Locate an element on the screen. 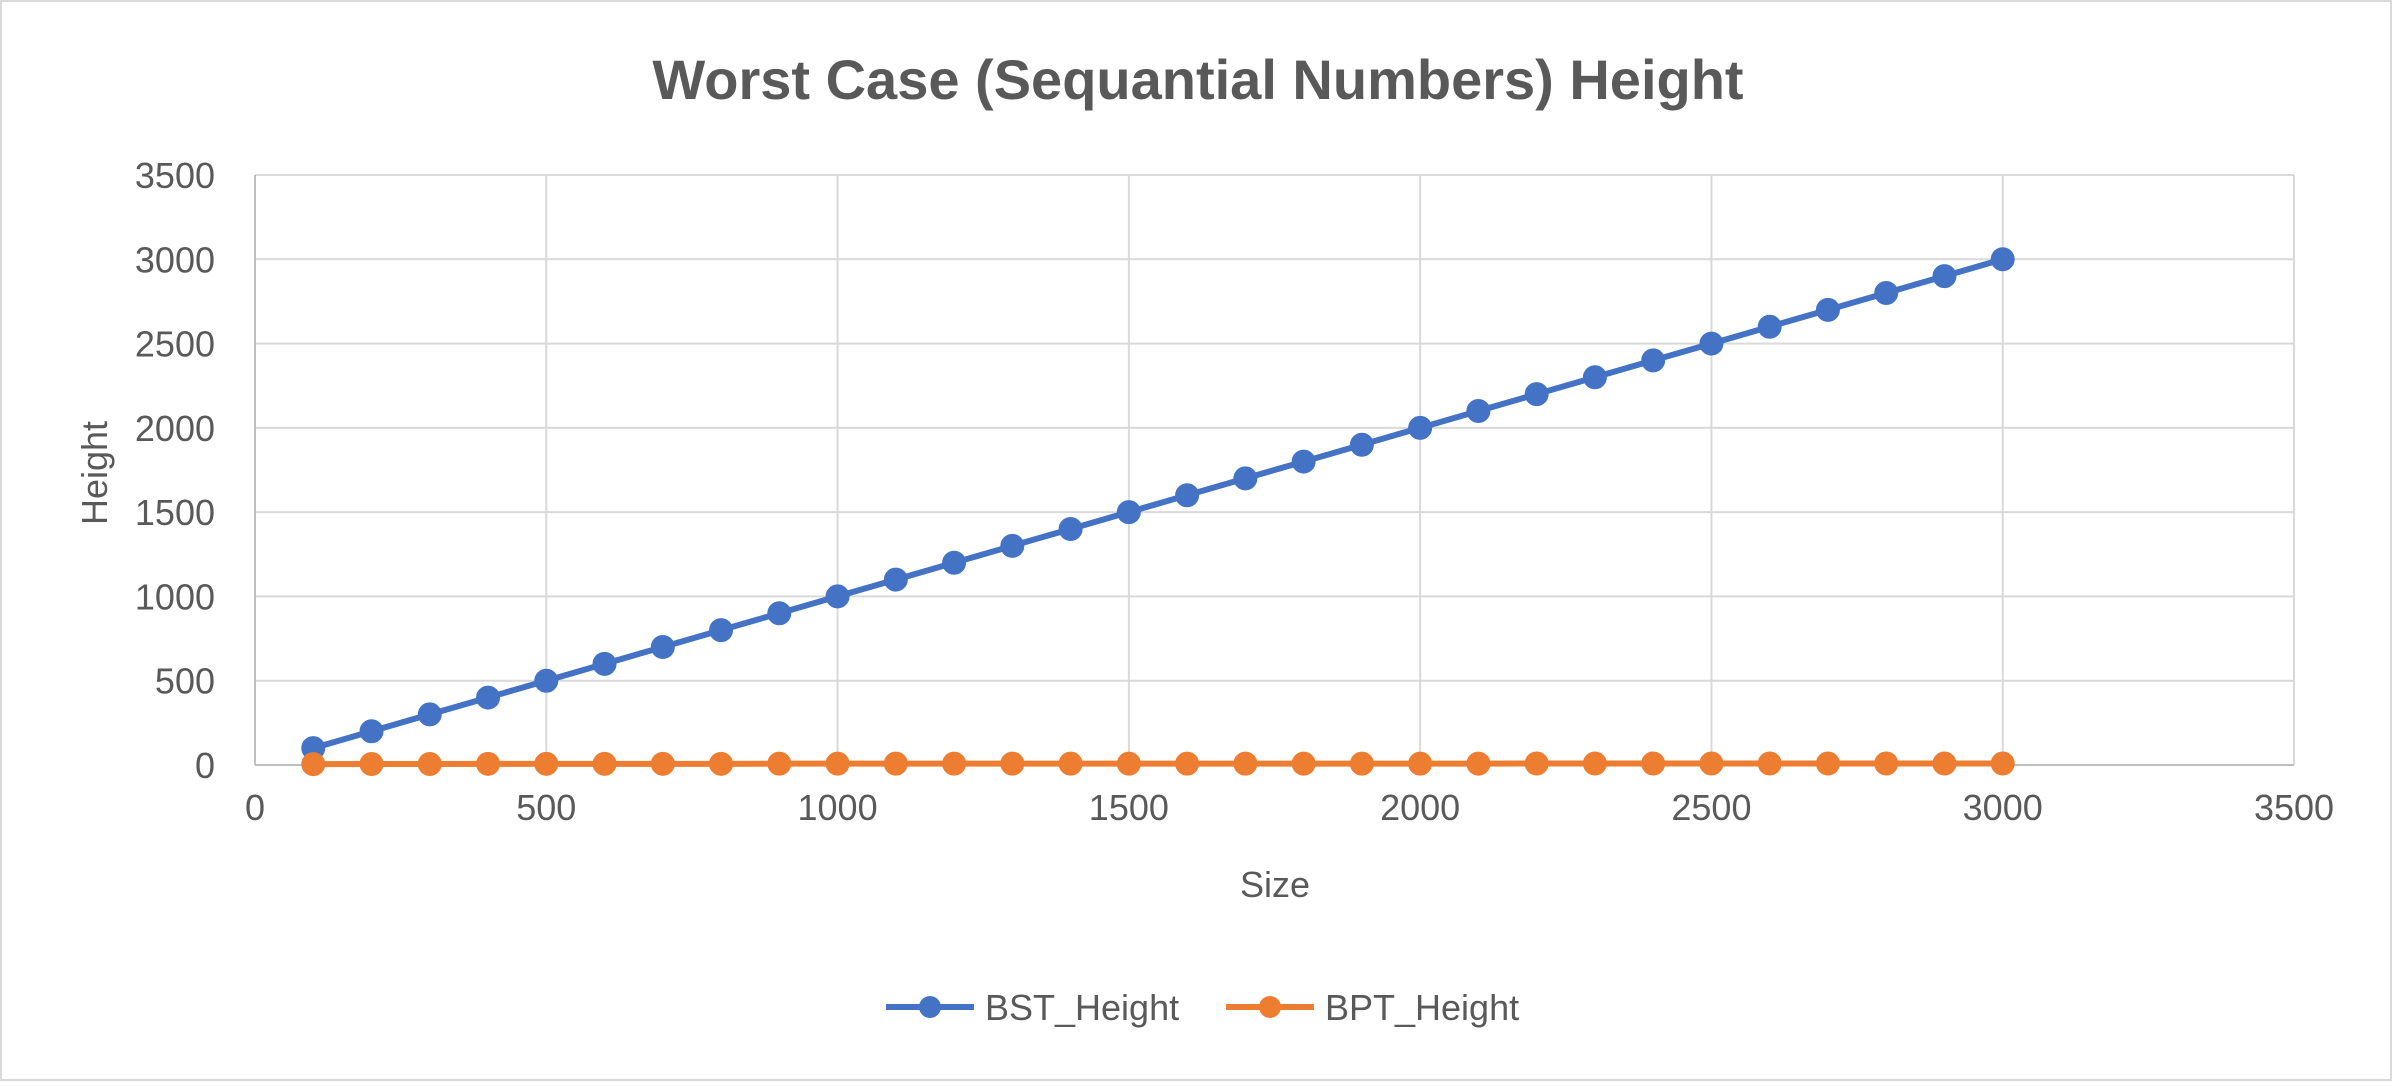 The image size is (2392, 1088). series-BPT_Height is located at coordinates (1158, 764).